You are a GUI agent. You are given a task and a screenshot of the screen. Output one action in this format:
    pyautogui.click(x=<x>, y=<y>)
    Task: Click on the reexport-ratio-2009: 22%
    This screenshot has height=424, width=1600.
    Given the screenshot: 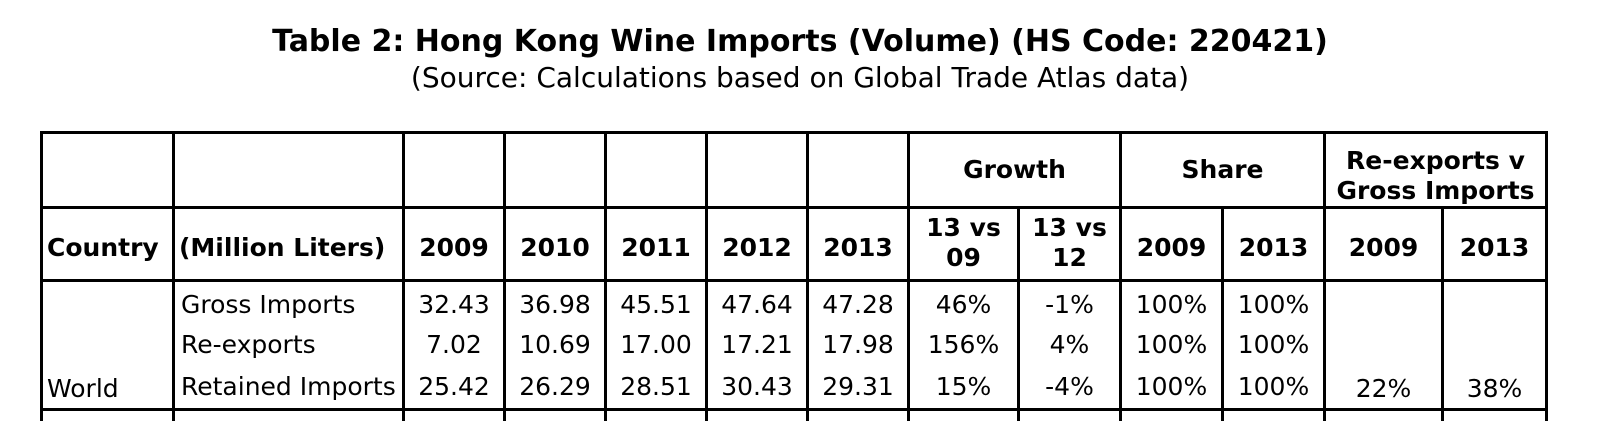 What is the action you would take?
    pyautogui.click(x=1383, y=345)
    